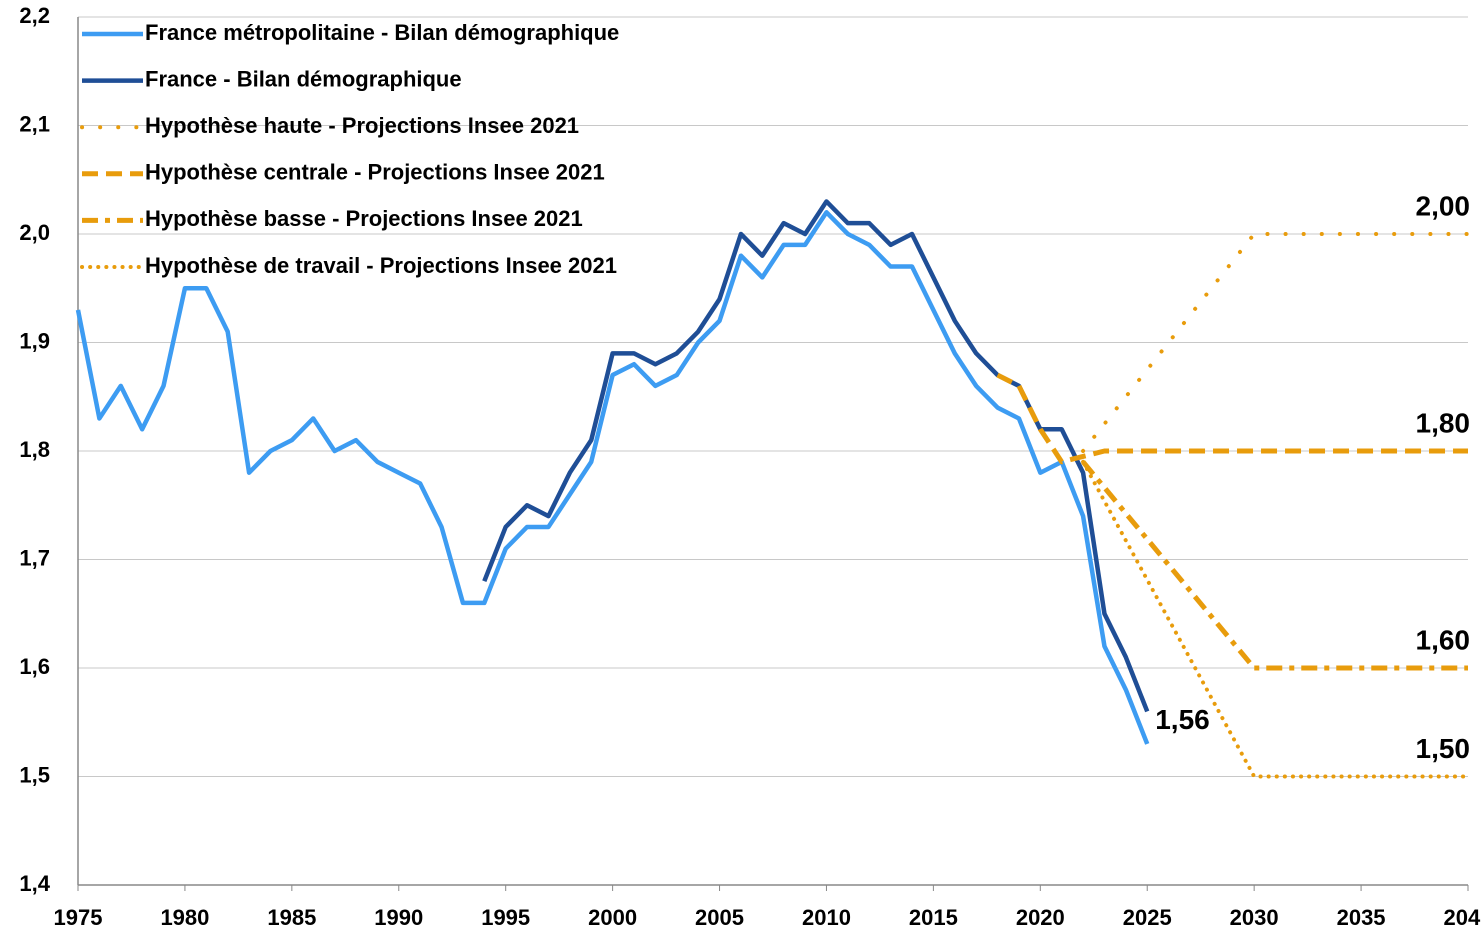  I want to click on y-tick-label: 1,5, so click(34, 774).